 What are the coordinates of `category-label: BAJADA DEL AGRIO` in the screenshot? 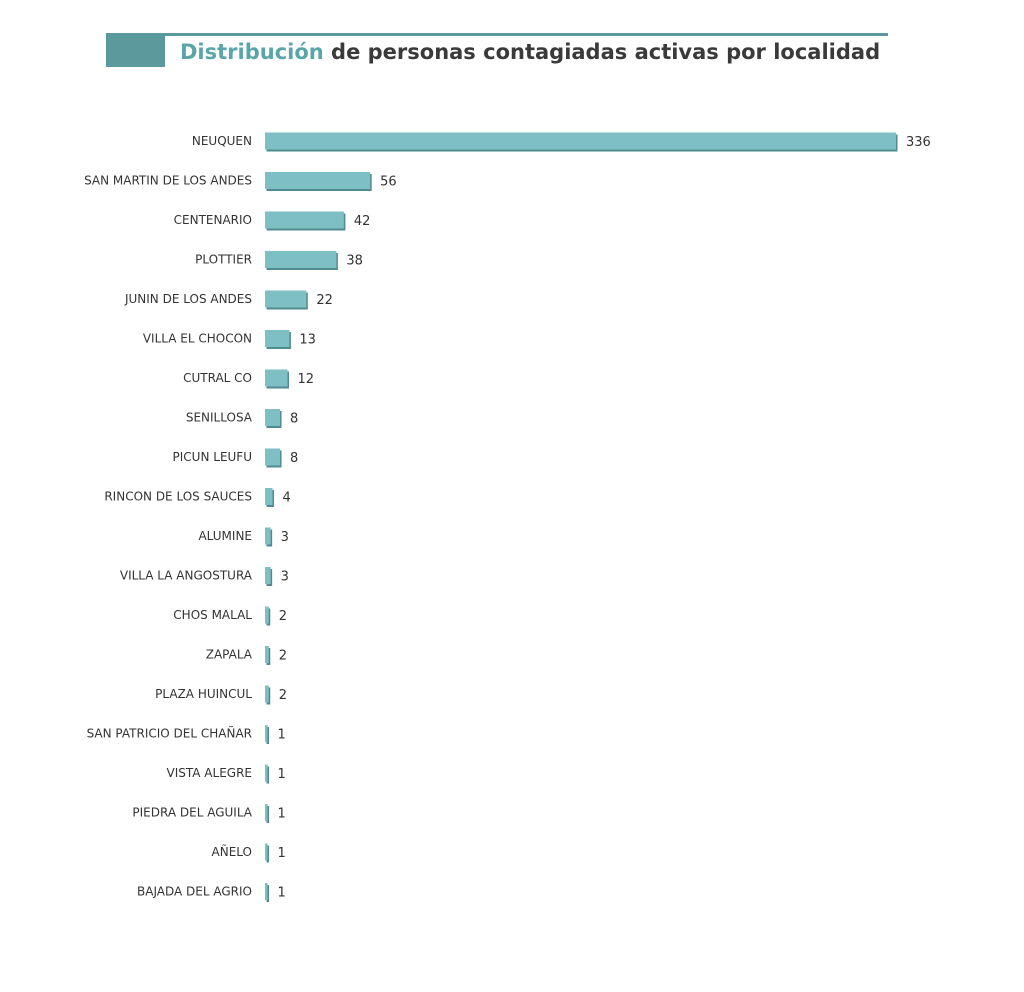 It's located at (194, 892).